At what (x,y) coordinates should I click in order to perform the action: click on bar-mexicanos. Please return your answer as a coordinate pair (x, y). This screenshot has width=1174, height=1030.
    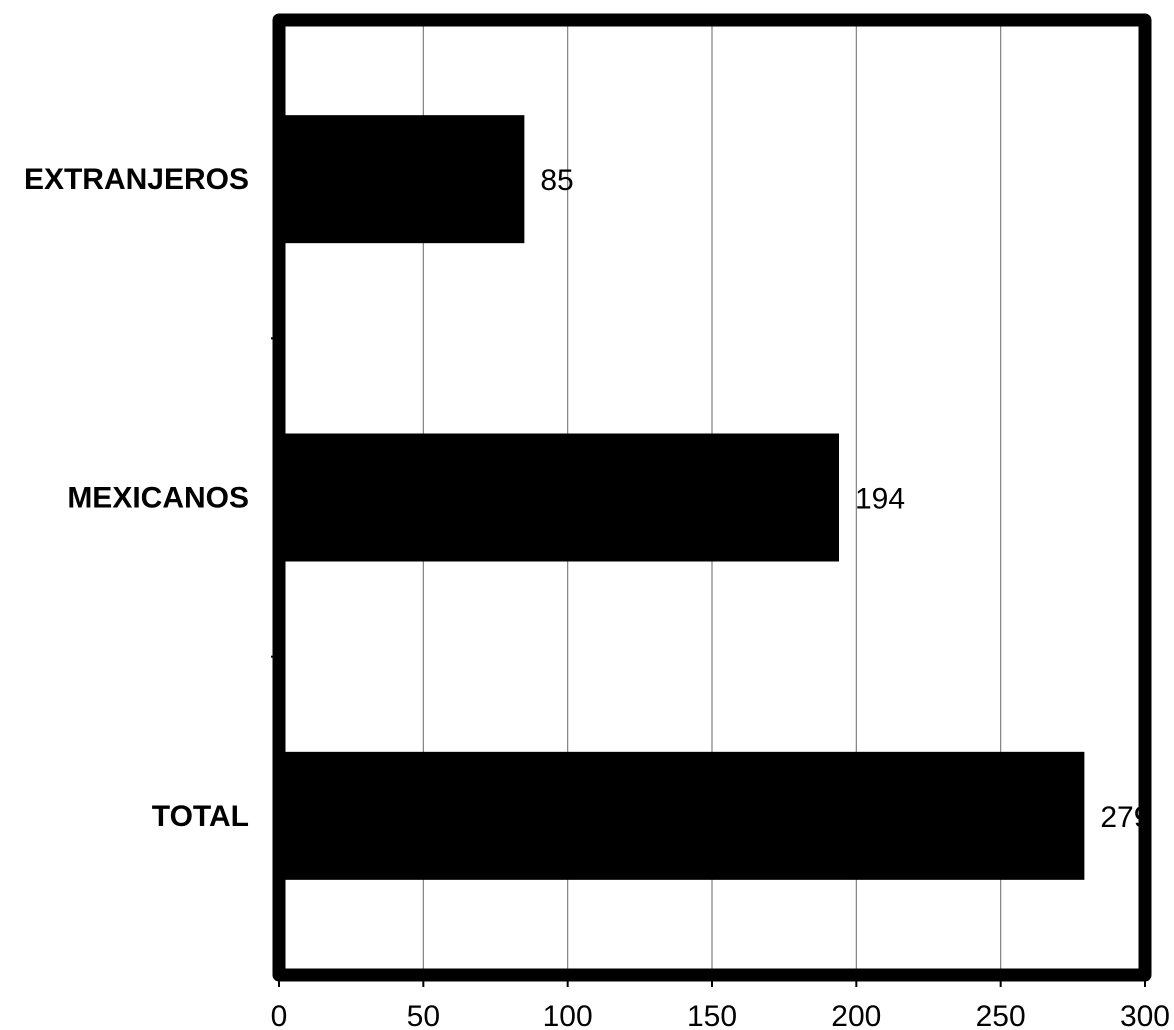
    Looking at the image, I should click on (559, 497).